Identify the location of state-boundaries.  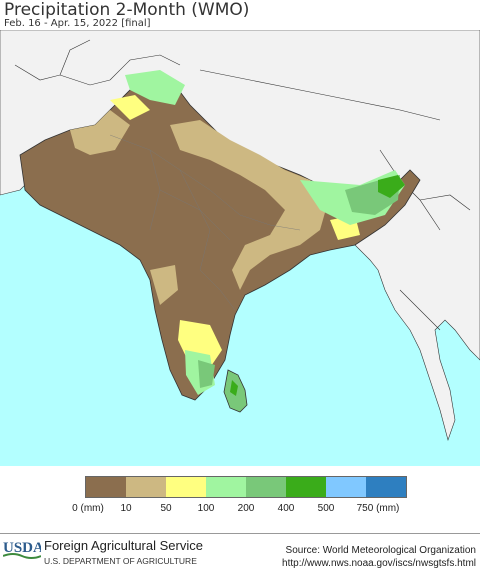
(205, 222).